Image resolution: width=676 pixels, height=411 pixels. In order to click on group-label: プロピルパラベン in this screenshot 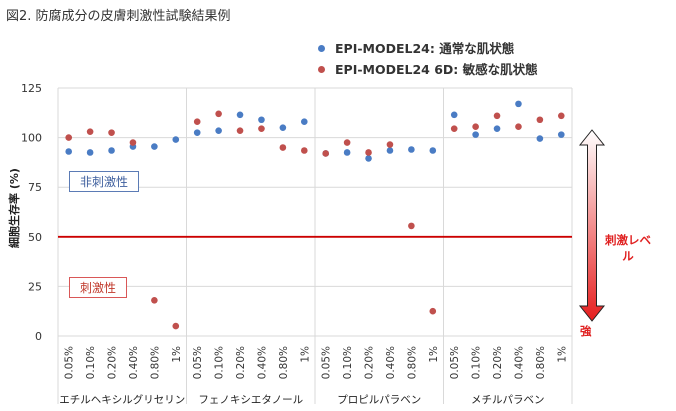, I will do `click(379, 400)`.